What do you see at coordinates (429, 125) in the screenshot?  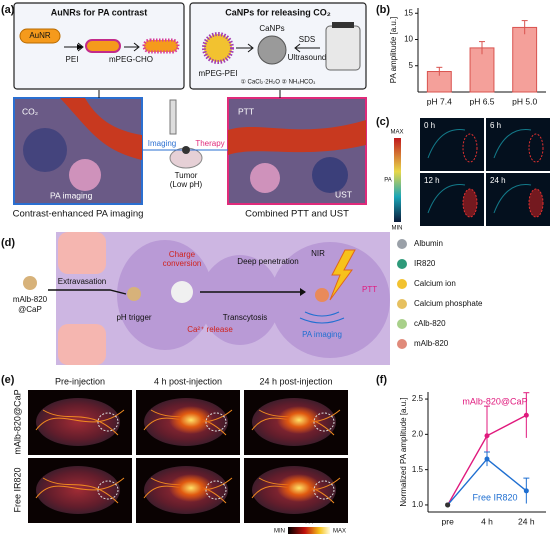 I see `time-label: 0 h` at bounding box center [429, 125].